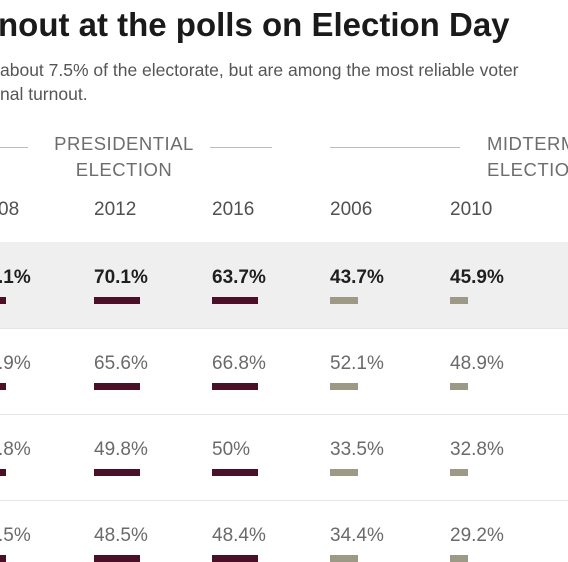  I want to click on value-label-r0-c0: .1%, so click(15, 277).